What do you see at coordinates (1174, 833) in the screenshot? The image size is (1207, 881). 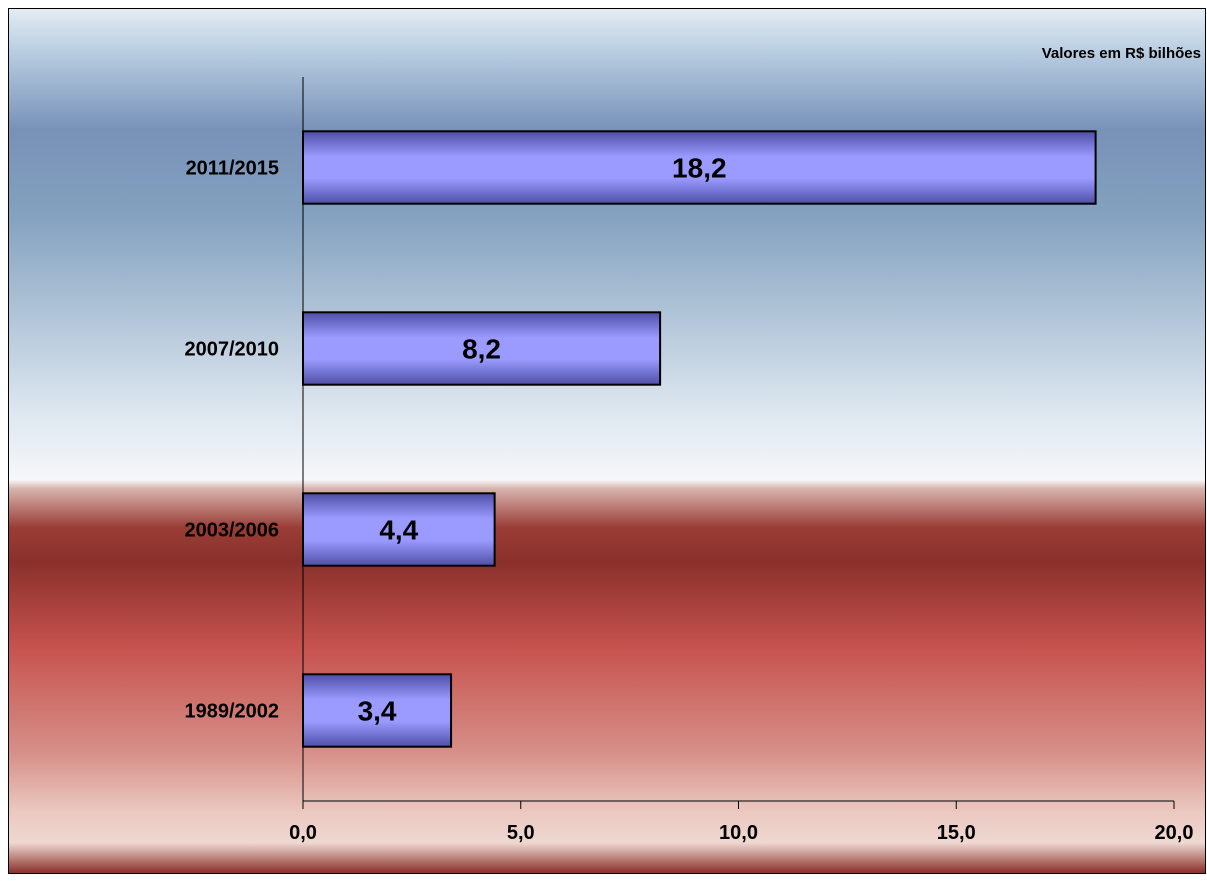 I see `x-tick-label: 20,0` at bounding box center [1174, 833].